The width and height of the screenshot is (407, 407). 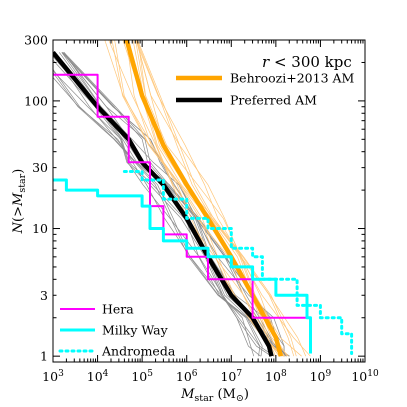 I want to click on y-tick-label: 300, so click(x=36, y=40).